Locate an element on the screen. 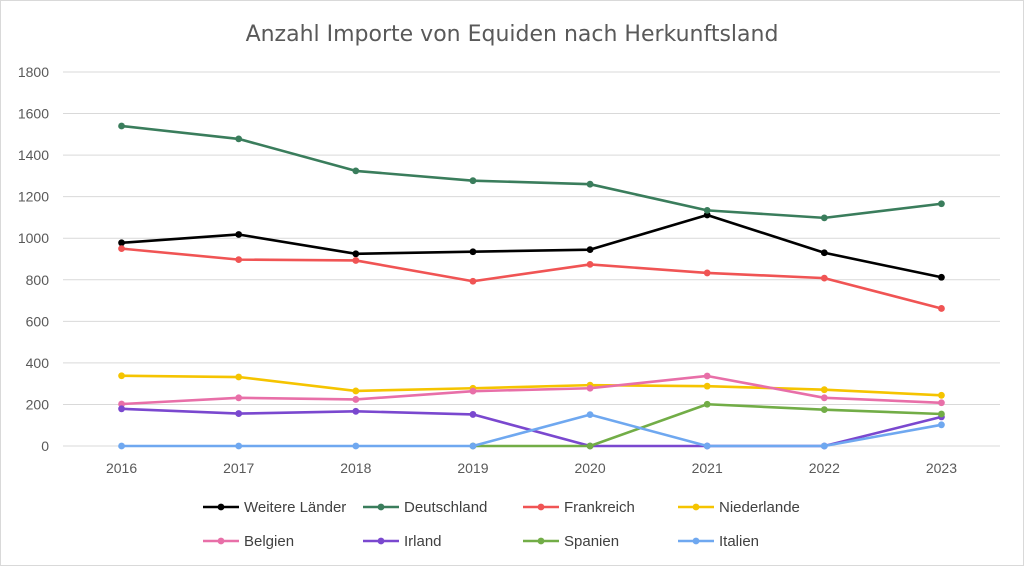  series-deutschland is located at coordinates (531, 172).